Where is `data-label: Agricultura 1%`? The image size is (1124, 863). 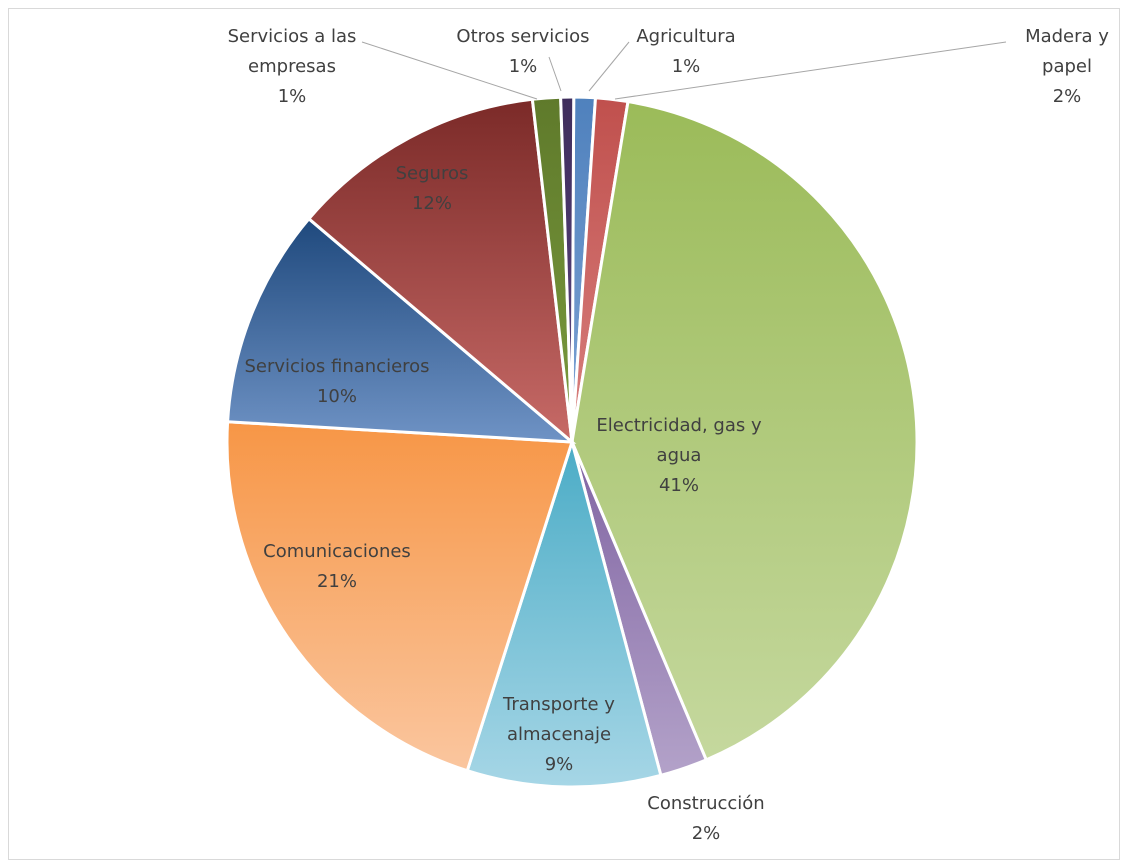
data-label: Agricultura 1% is located at coordinates (685, 51).